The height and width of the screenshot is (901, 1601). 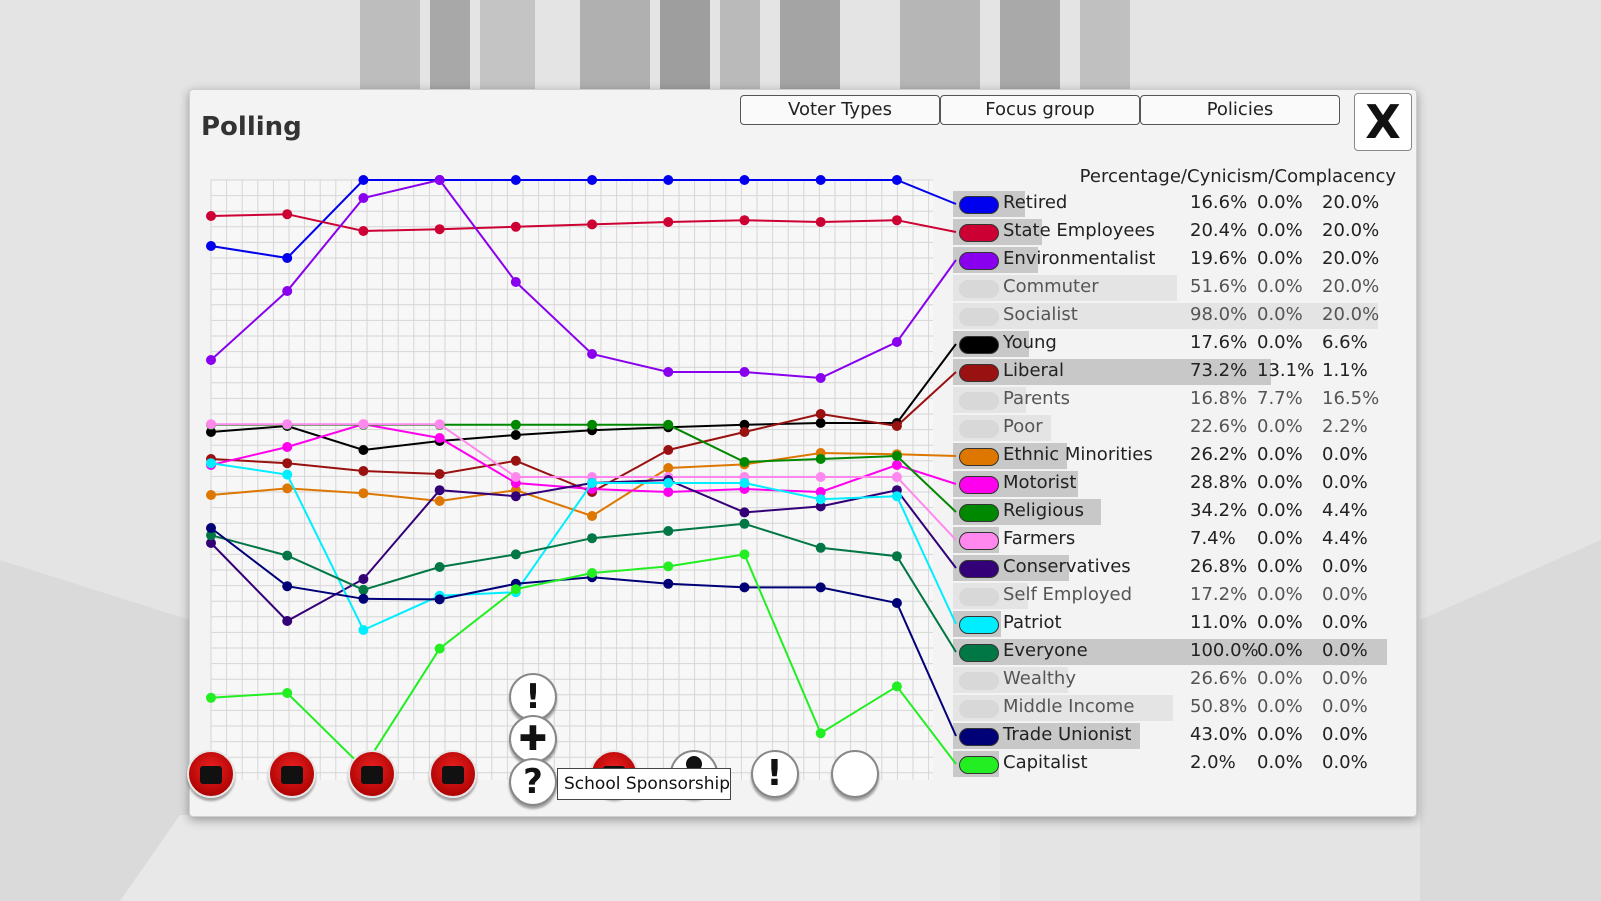 What do you see at coordinates (1170, 428) in the screenshot?
I see `legend-row-poor: Poor 22.6% 0.0% 2.2%` at bounding box center [1170, 428].